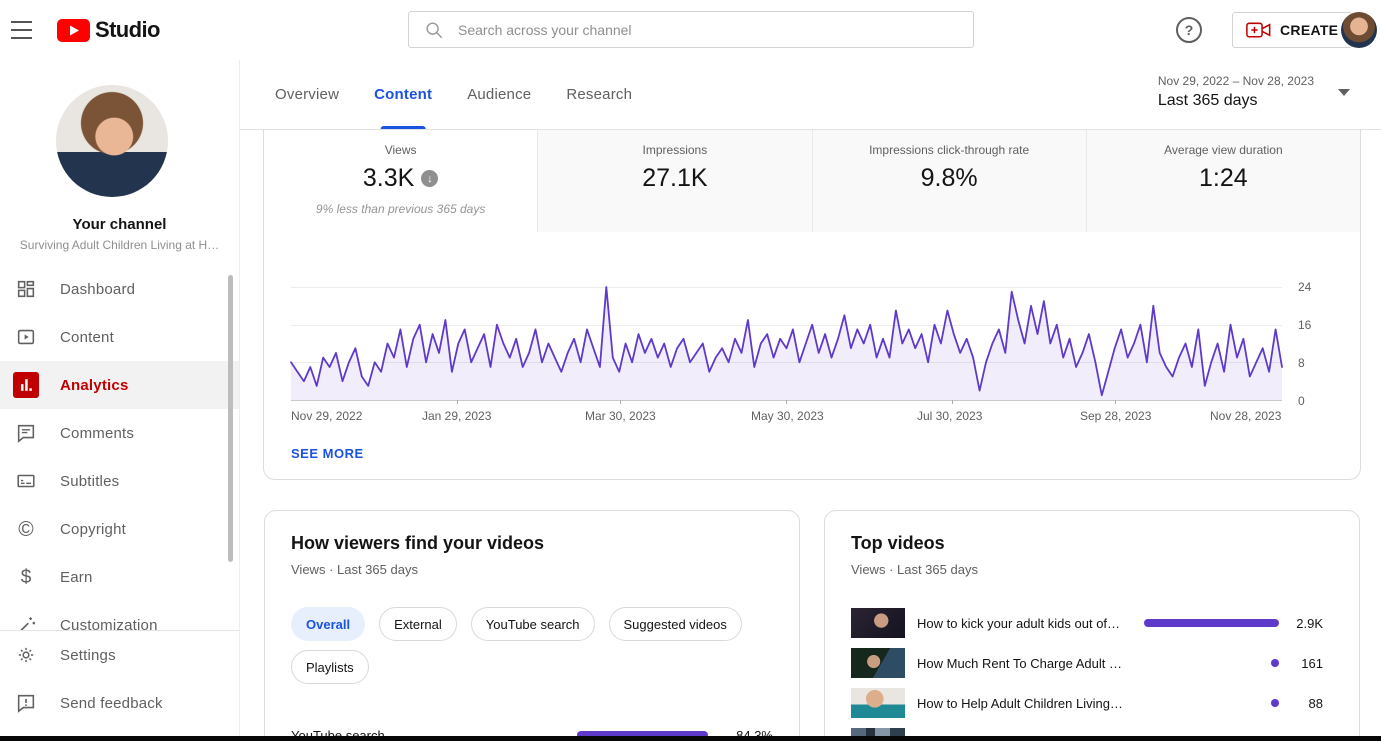 This screenshot has height=741, width=1381. I want to click on sidebar-item-comments: Comments, so click(119, 433).